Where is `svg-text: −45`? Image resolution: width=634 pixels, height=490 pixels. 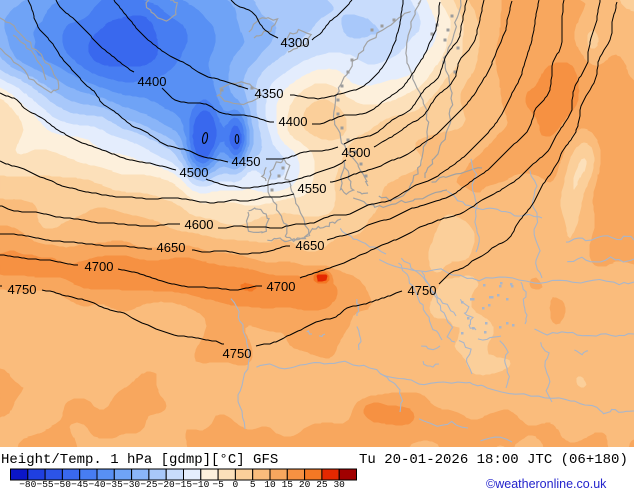
svg-text: −45 is located at coordinates (79, 484).